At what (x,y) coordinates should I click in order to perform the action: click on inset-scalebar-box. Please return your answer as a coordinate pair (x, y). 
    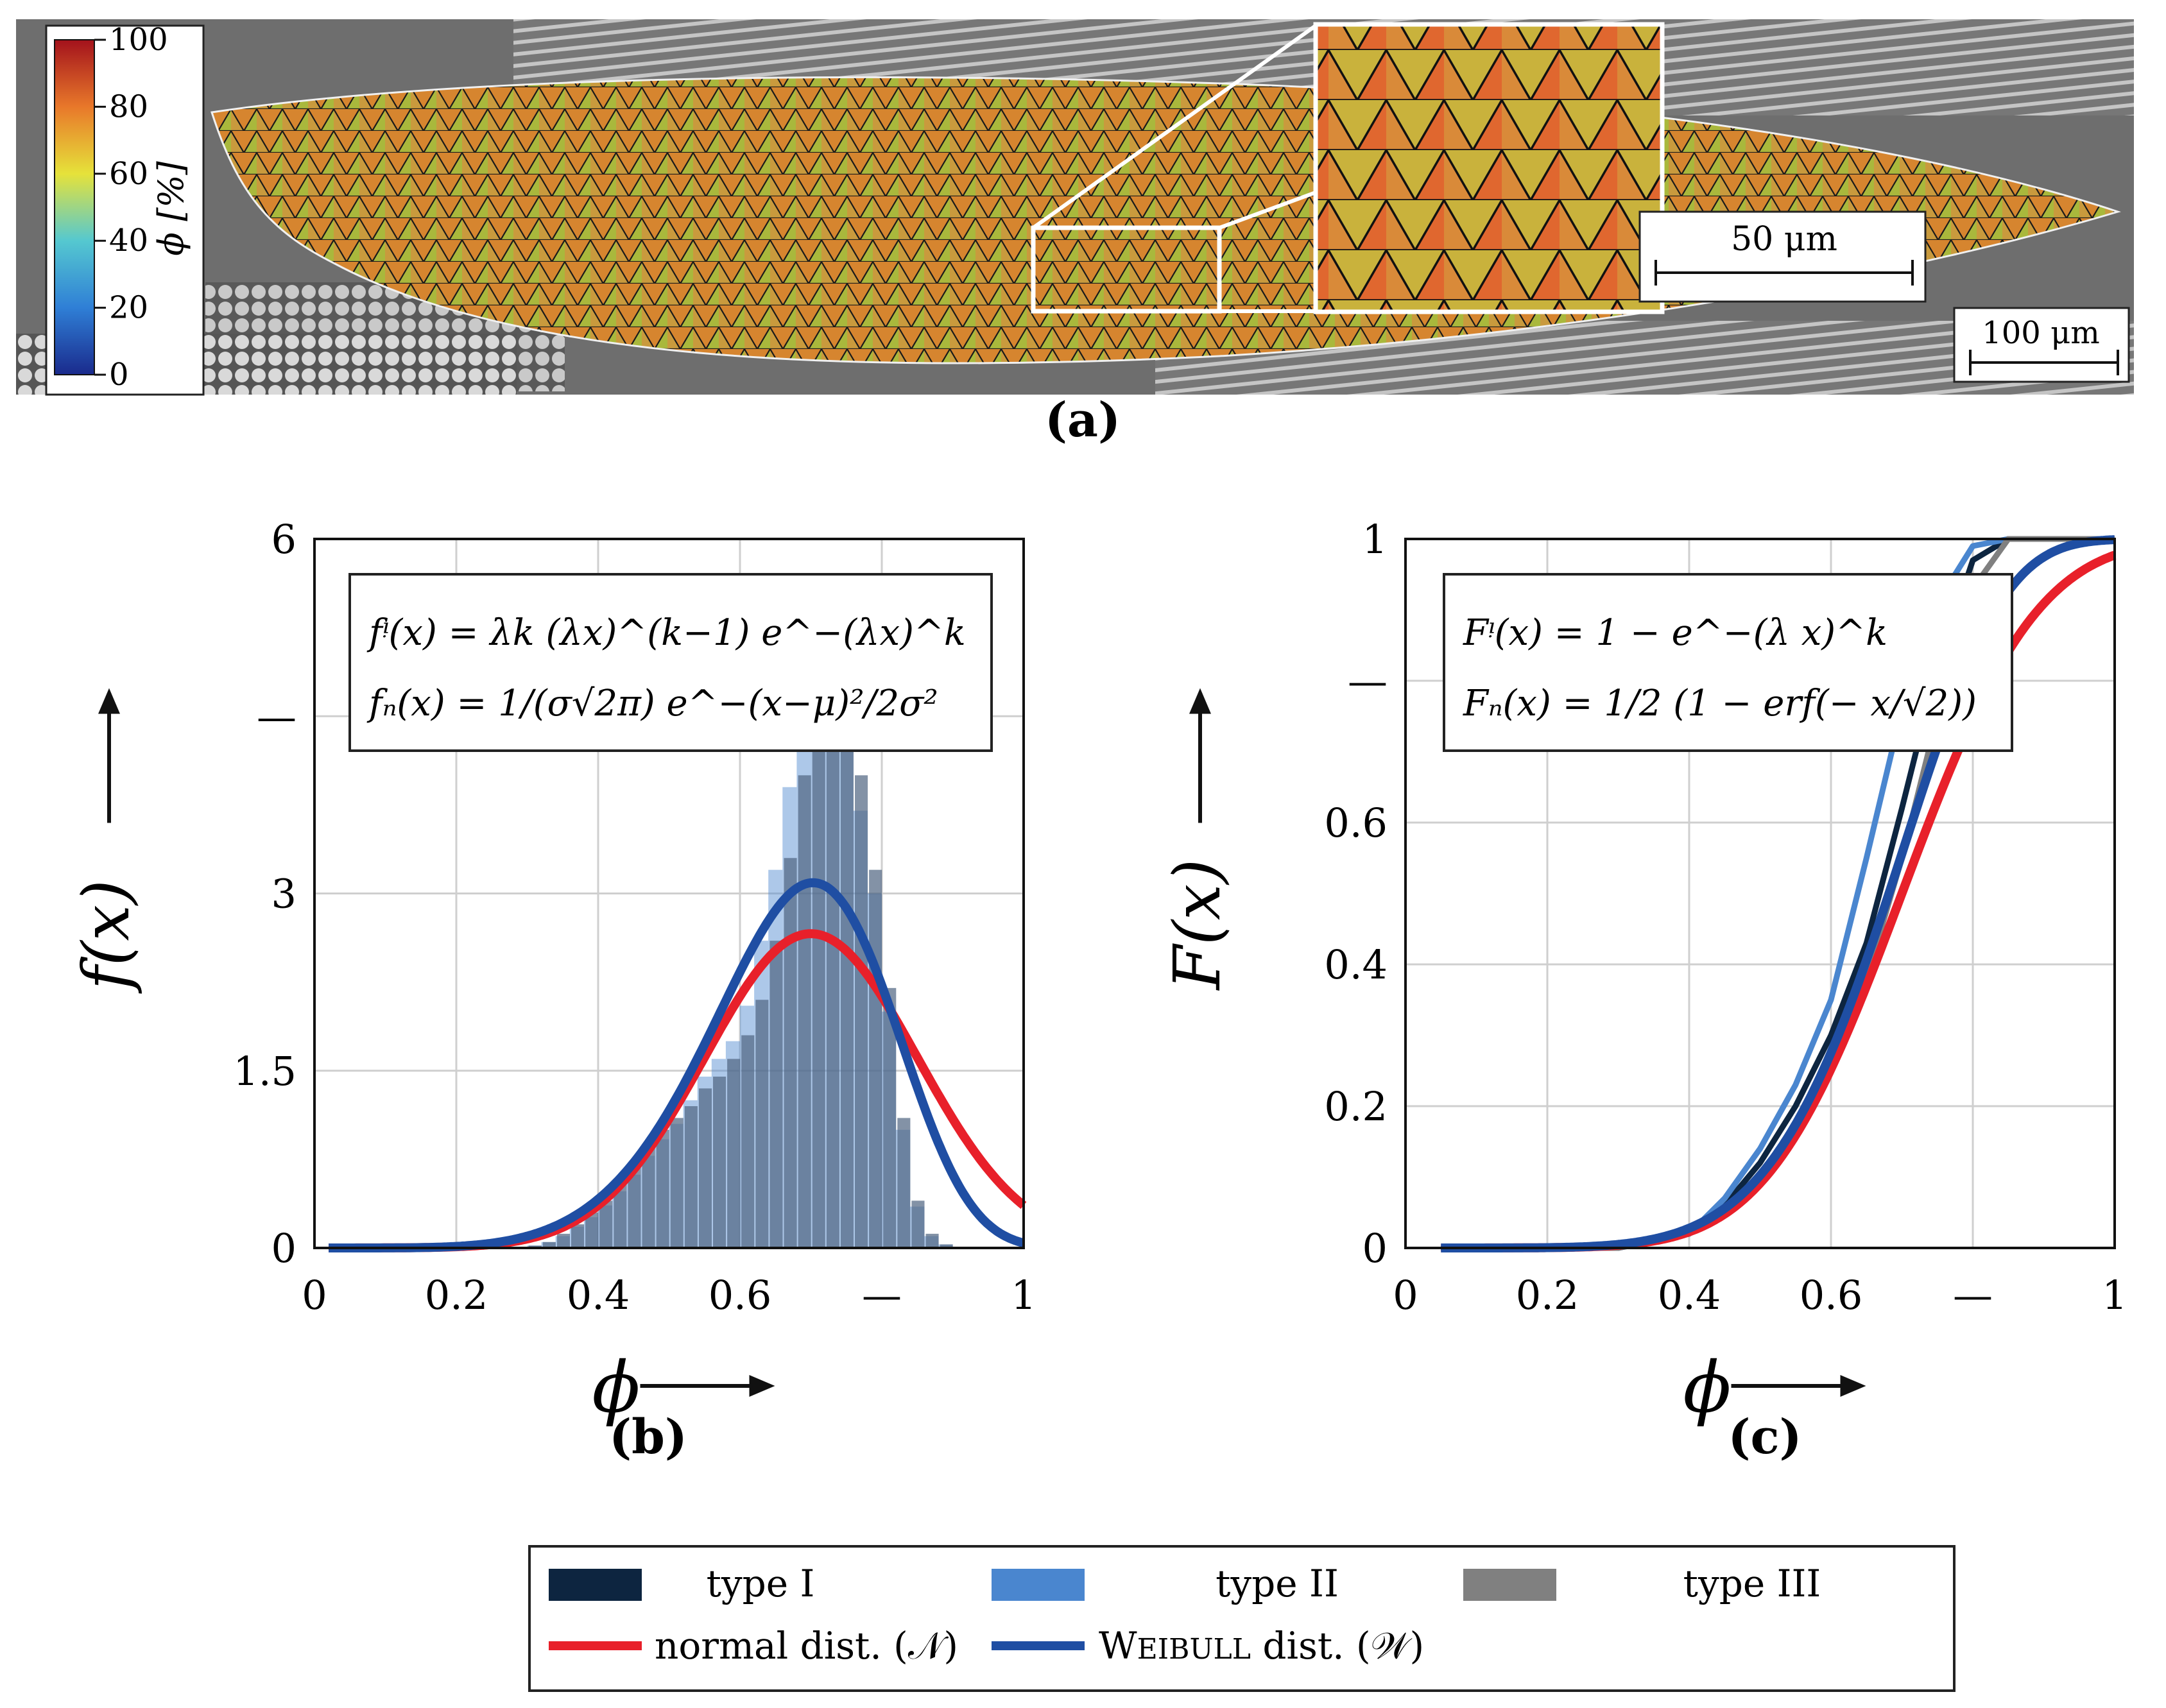
    Looking at the image, I should click on (1783, 256).